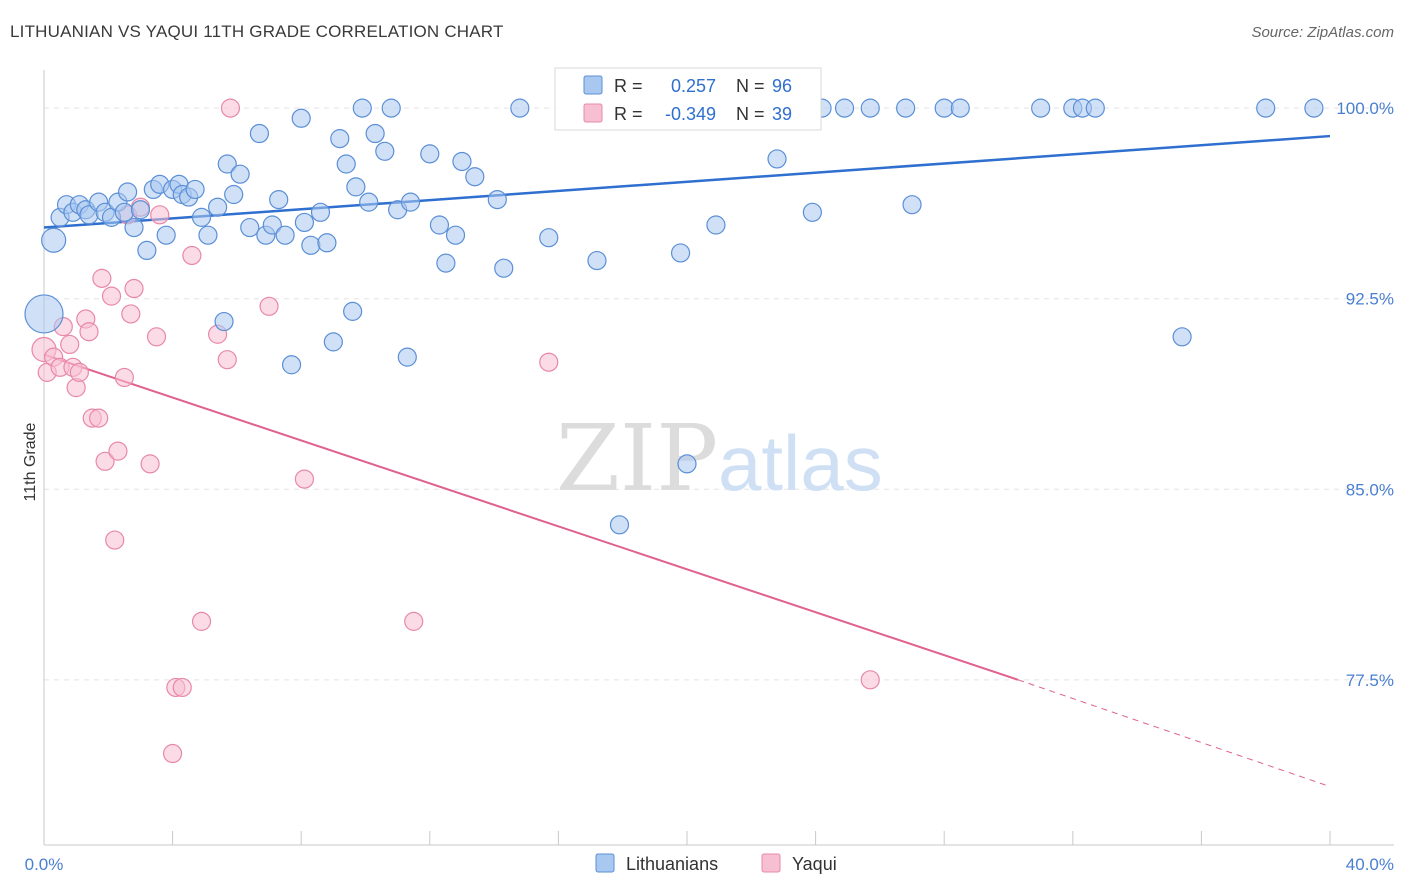 The height and width of the screenshot is (892, 1406). What do you see at coordinates (1365, 394) in the screenshot?
I see `y-tick-labels: 100.0% 92.5% 85.0% 77.5%` at bounding box center [1365, 394].